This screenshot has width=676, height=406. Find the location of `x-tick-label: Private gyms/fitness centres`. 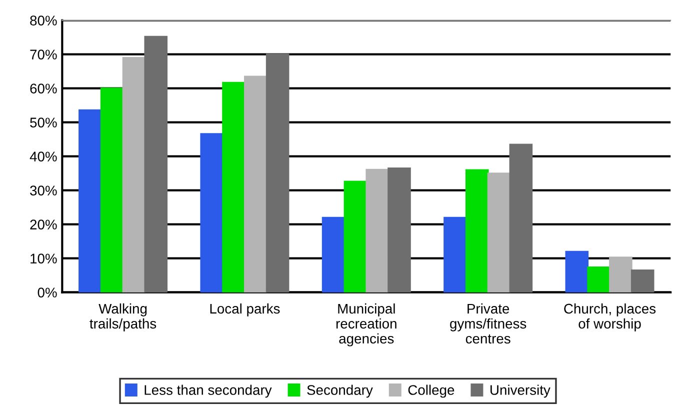

x-tick-label: Private gyms/fitness centres is located at coordinates (488, 323).